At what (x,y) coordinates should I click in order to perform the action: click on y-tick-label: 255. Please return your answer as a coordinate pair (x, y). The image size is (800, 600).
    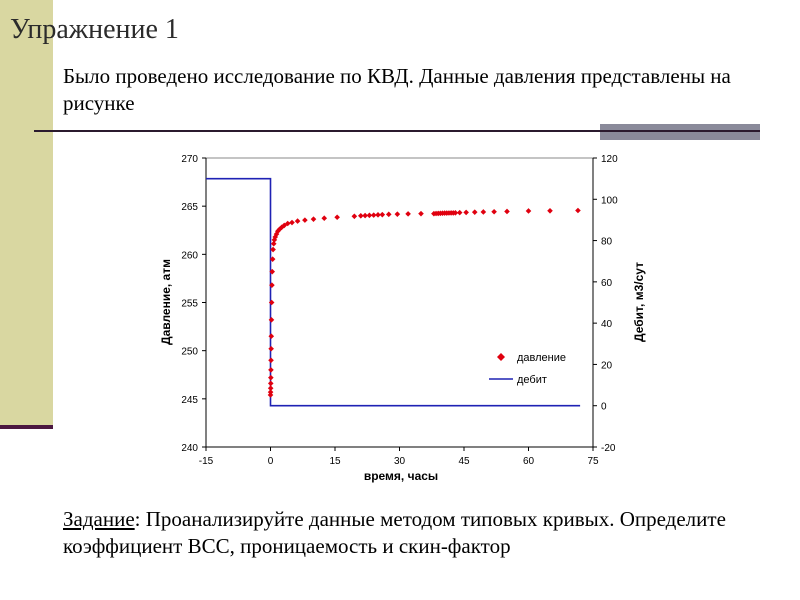
    Looking at the image, I should click on (189, 304).